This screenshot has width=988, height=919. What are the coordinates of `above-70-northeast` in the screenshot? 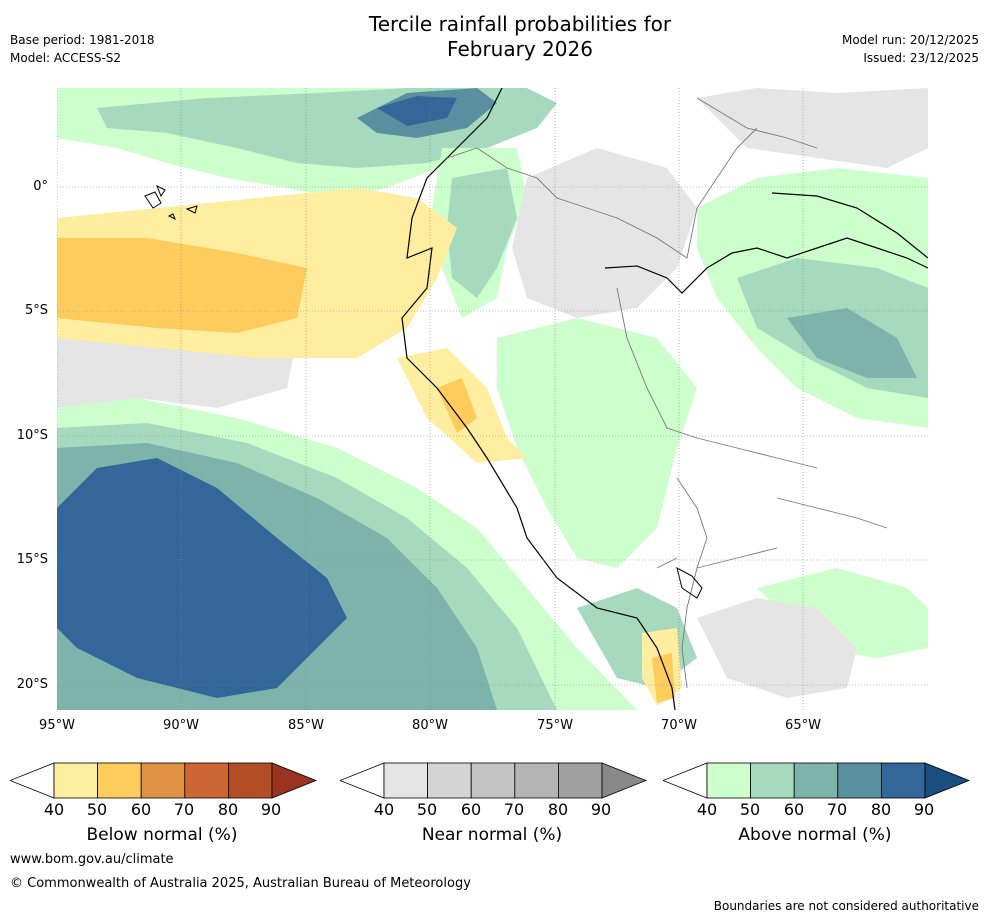 It's located at (852, 343).